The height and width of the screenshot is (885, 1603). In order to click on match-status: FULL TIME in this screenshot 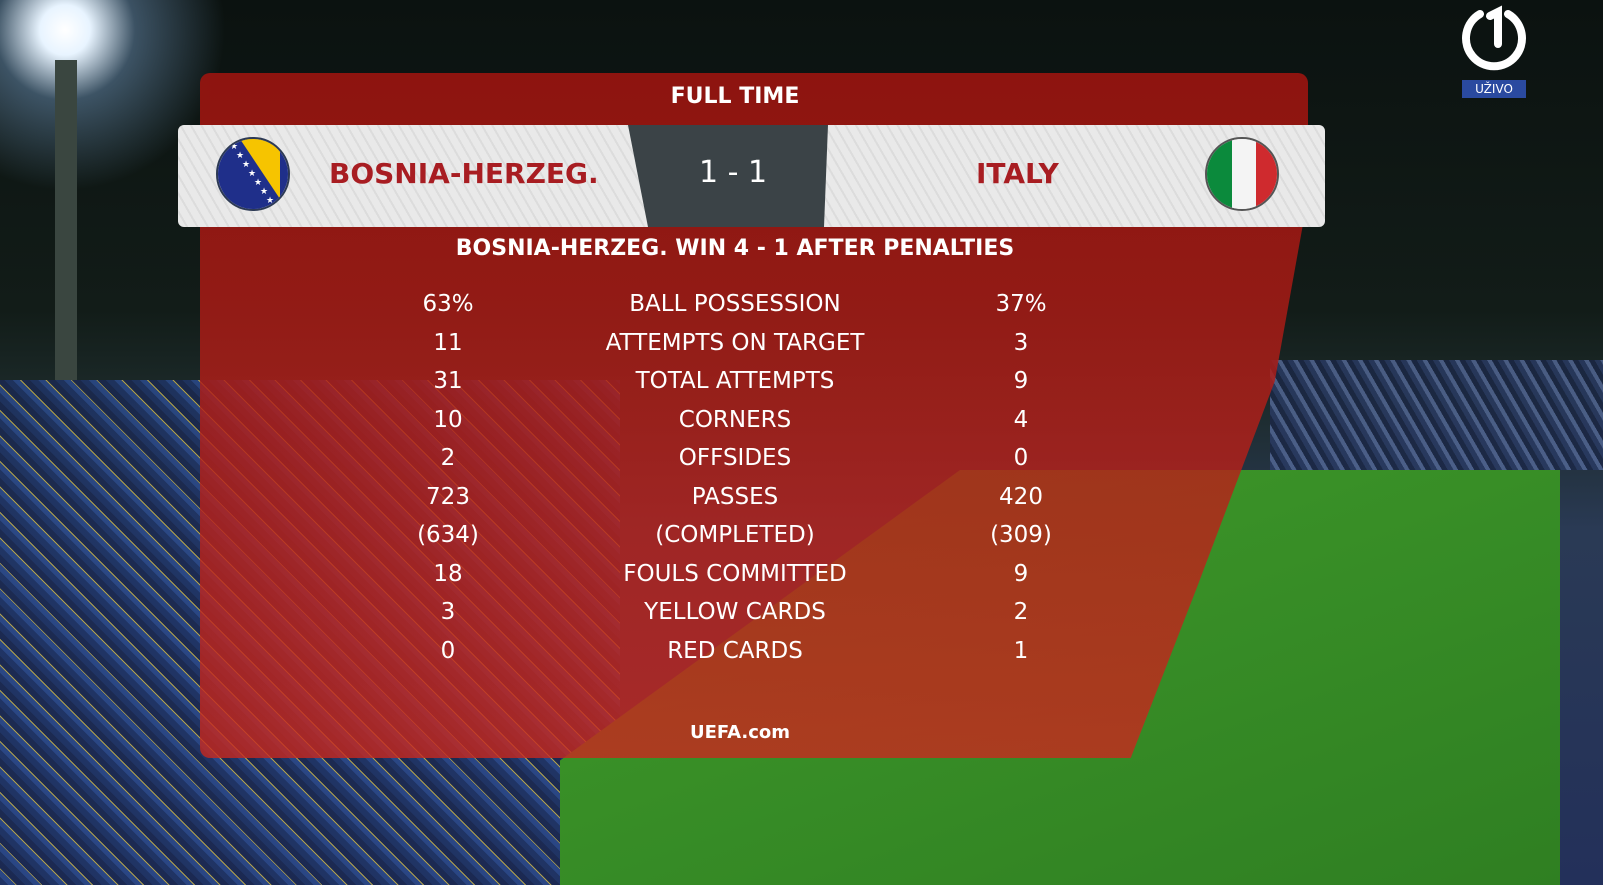, I will do `click(735, 96)`.